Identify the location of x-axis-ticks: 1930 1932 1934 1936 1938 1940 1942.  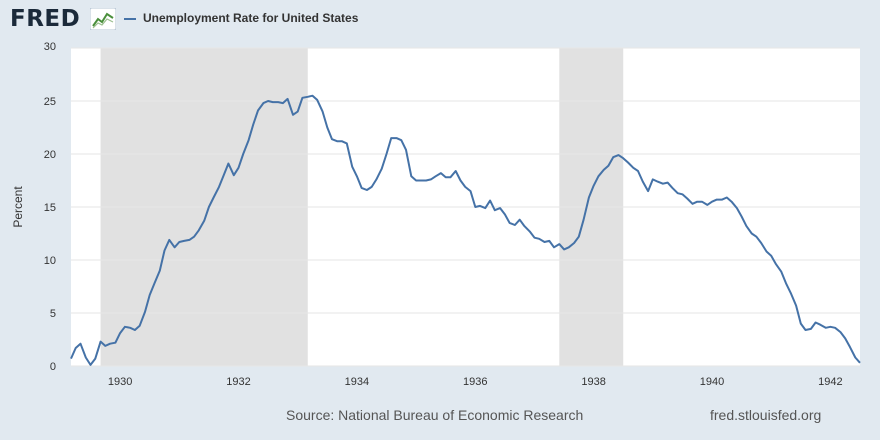
(475, 382).